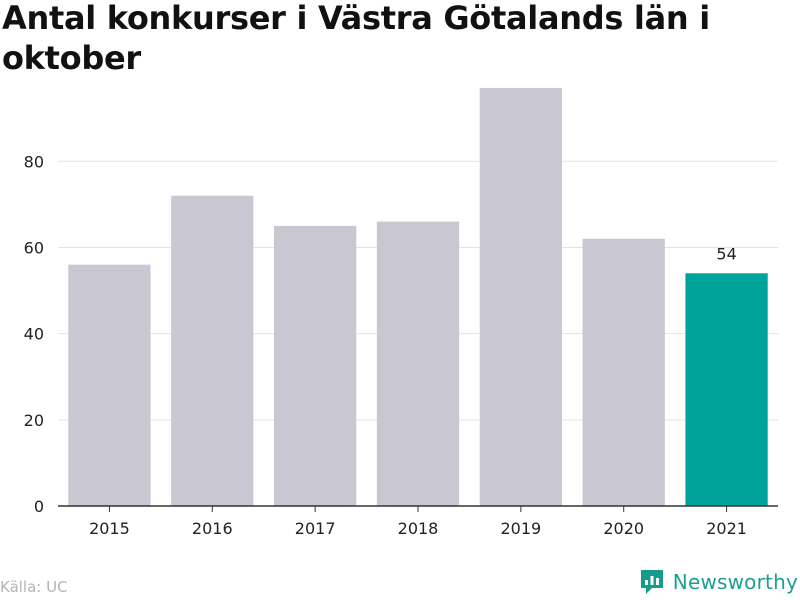  What do you see at coordinates (418, 363) in the screenshot?
I see `bar-2018` at bounding box center [418, 363].